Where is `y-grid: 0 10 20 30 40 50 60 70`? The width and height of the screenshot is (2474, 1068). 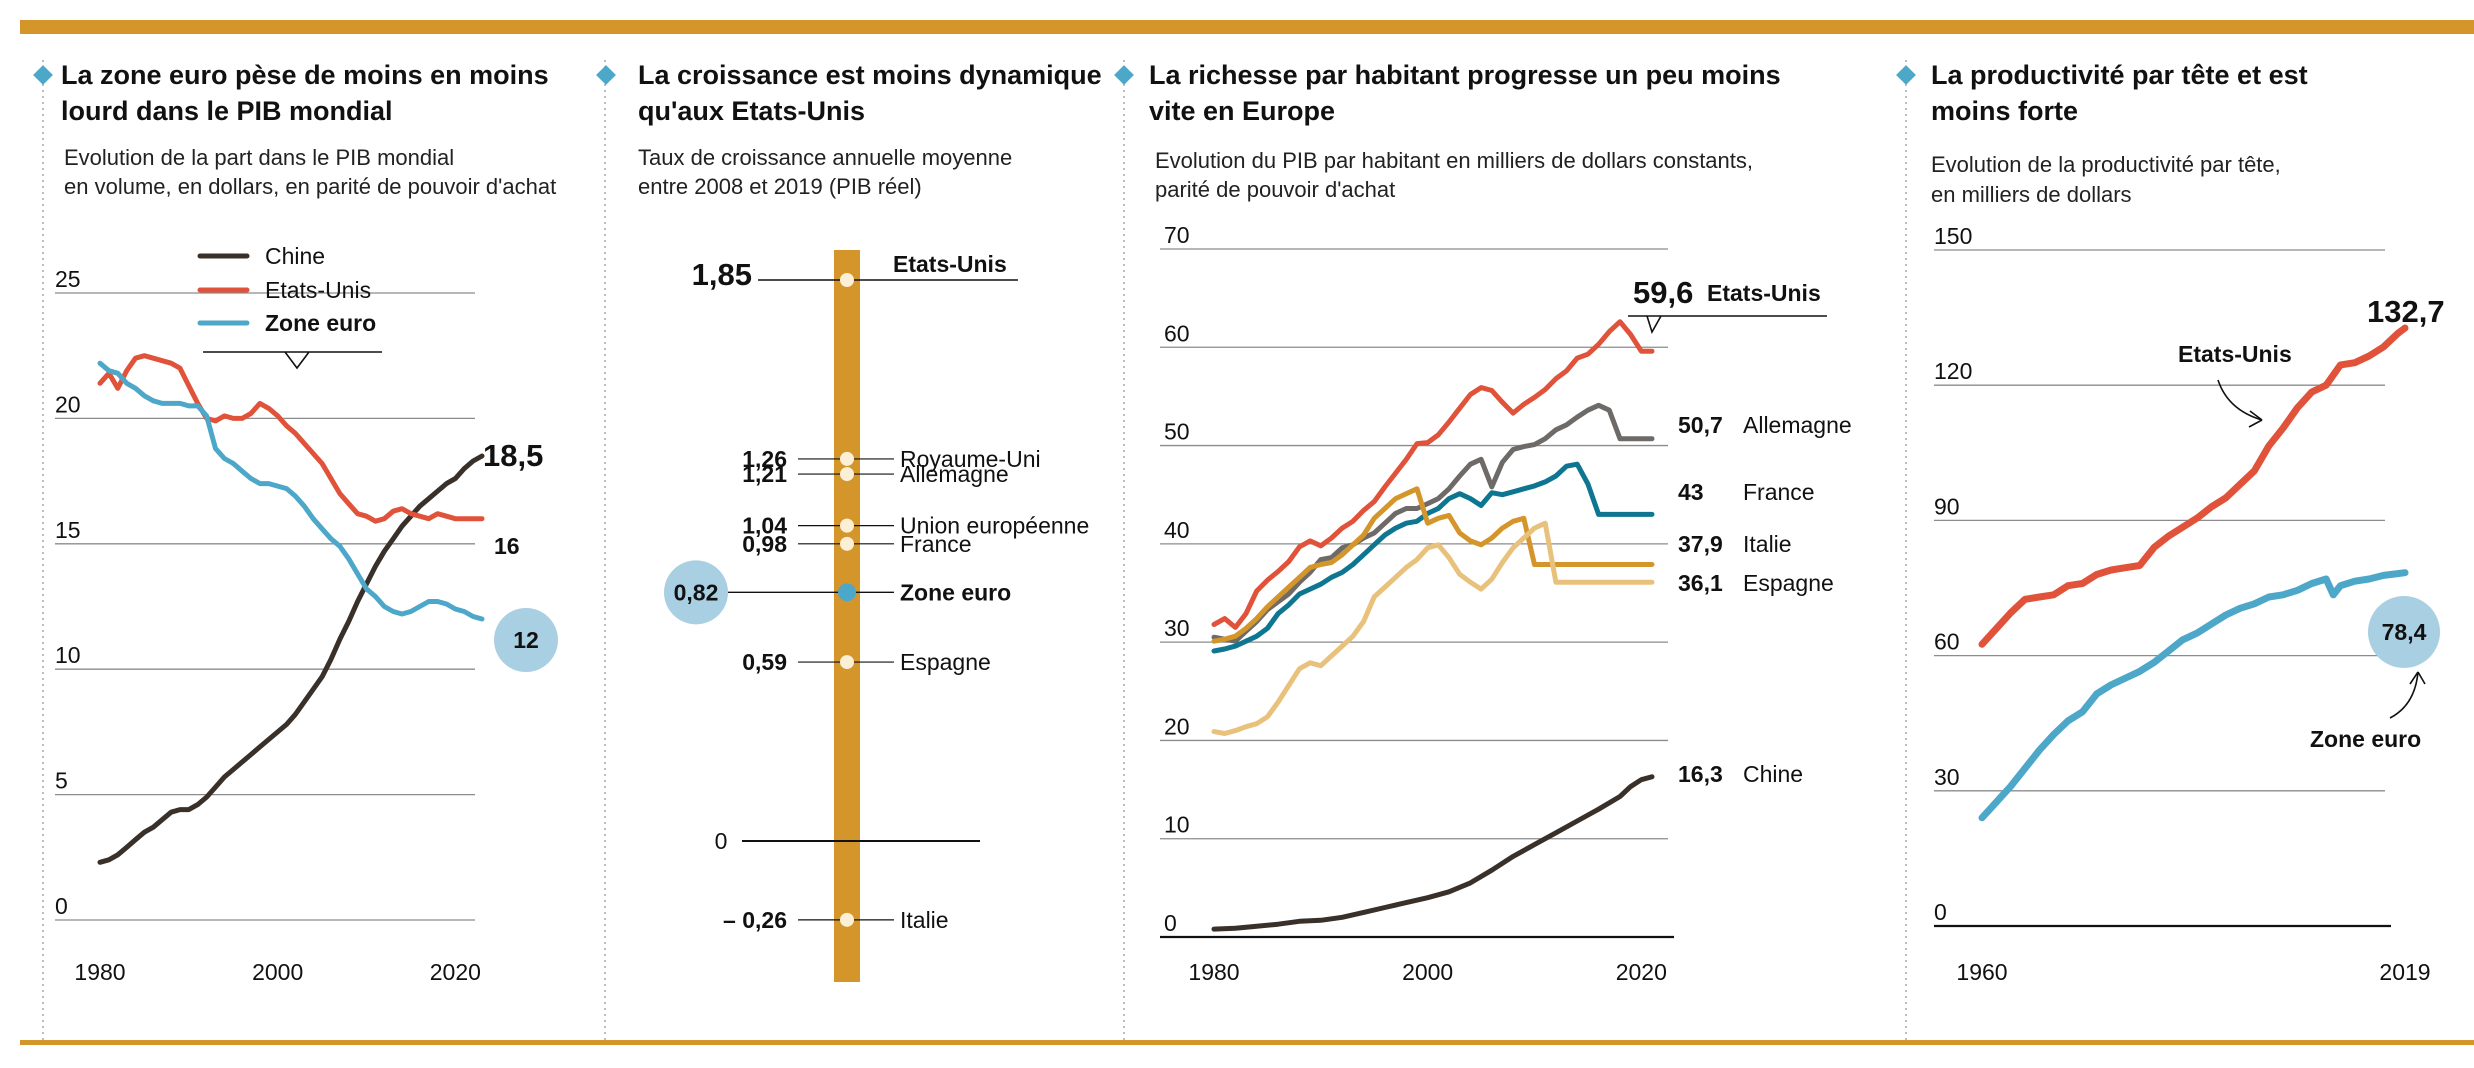 y-grid: 0 10 20 30 40 50 60 70 is located at coordinates (1417, 580).